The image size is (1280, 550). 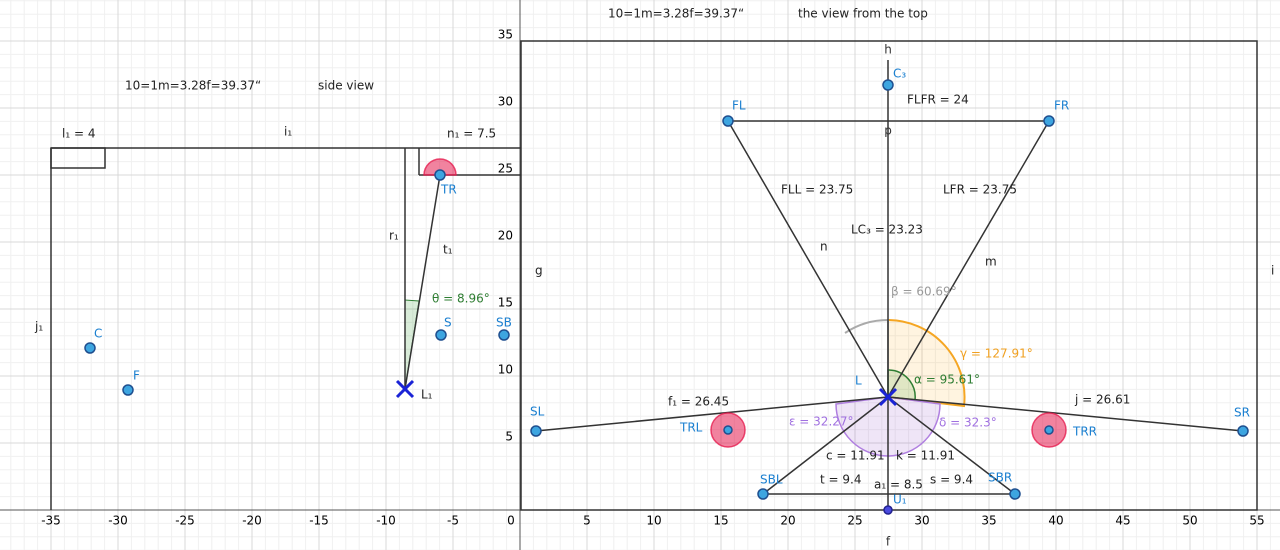 What do you see at coordinates (448, 250) in the screenshot?
I see `label: t₁` at bounding box center [448, 250].